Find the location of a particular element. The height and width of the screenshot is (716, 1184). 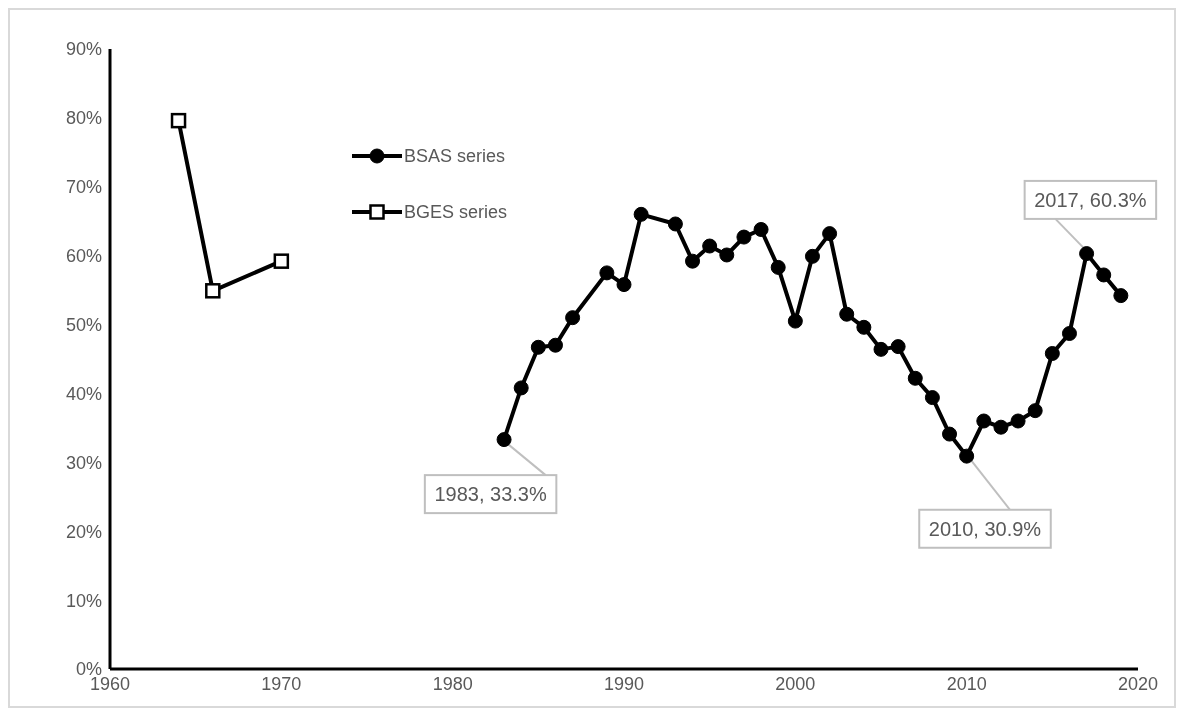

x-tick-label: 2020 is located at coordinates (1138, 683).